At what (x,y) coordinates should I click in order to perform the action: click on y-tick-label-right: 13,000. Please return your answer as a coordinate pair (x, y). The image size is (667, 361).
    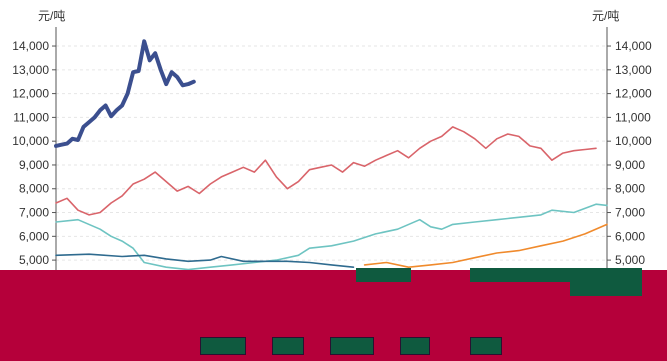
    Looking at the image, I should click on (633, 70).